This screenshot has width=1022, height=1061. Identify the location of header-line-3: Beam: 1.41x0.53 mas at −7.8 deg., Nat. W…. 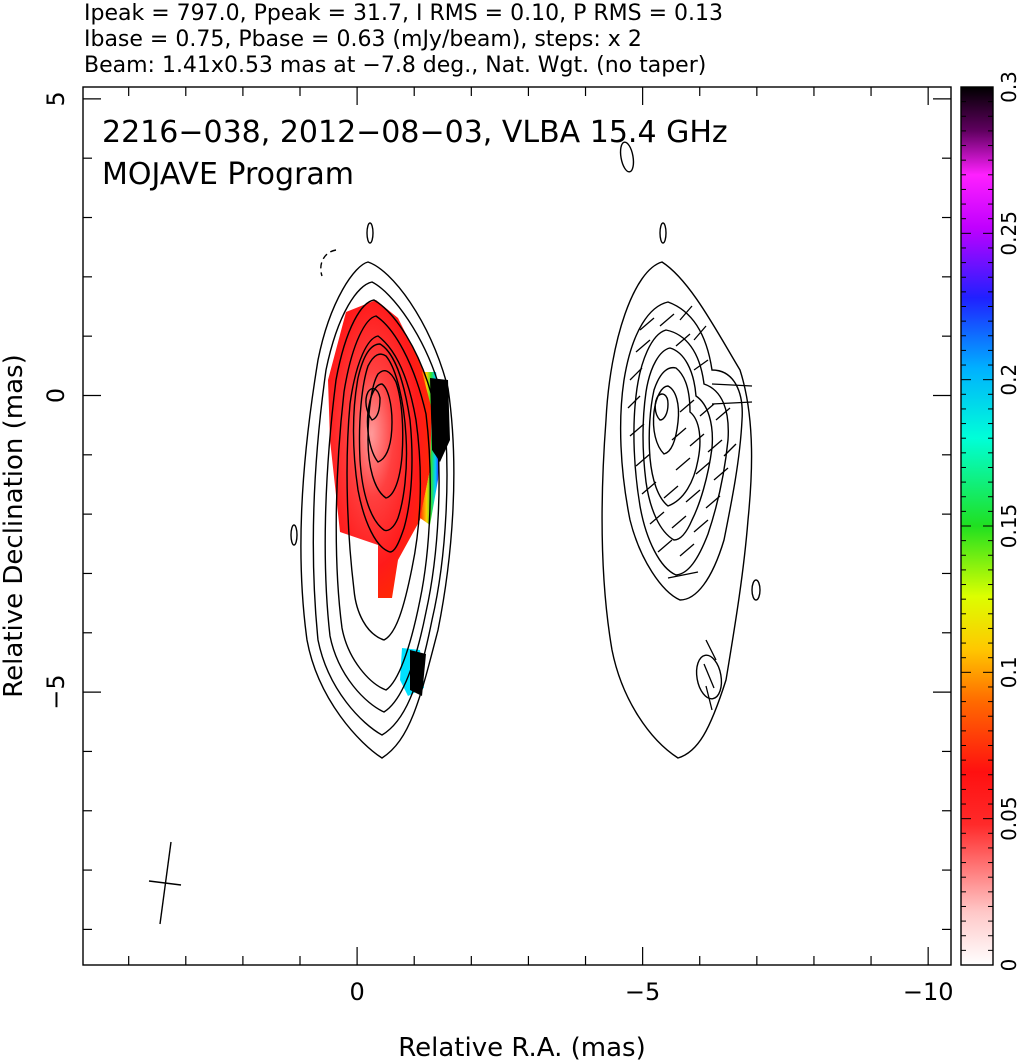
(395, 65).